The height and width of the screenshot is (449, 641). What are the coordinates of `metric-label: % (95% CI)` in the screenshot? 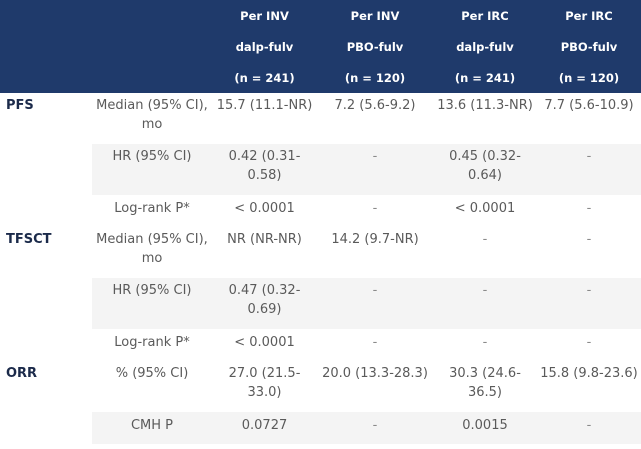 It's located at (152, 373).